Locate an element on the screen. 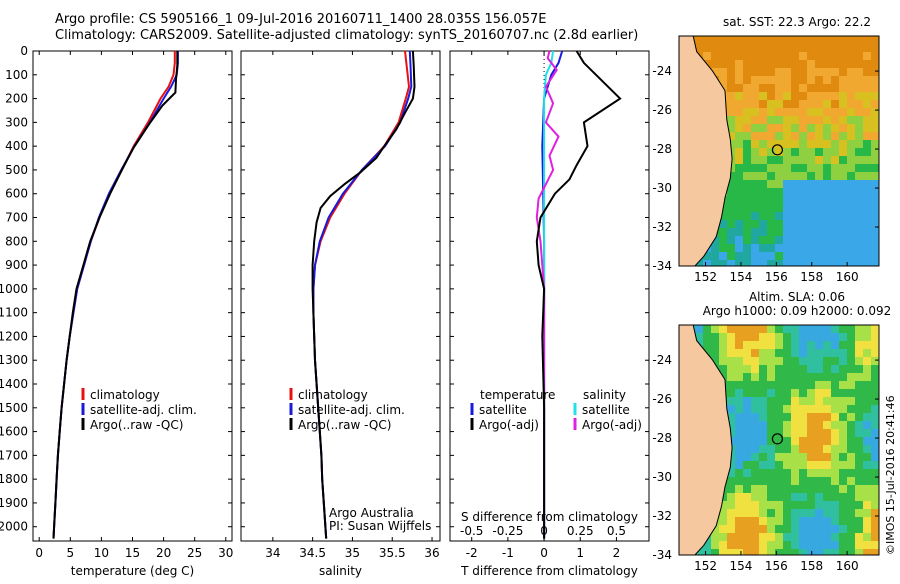 Image resolution: width=900 pixels, height=584 pixels. panel-annotation: PI: Susan Wijffels is located at coordinates (380, 526).